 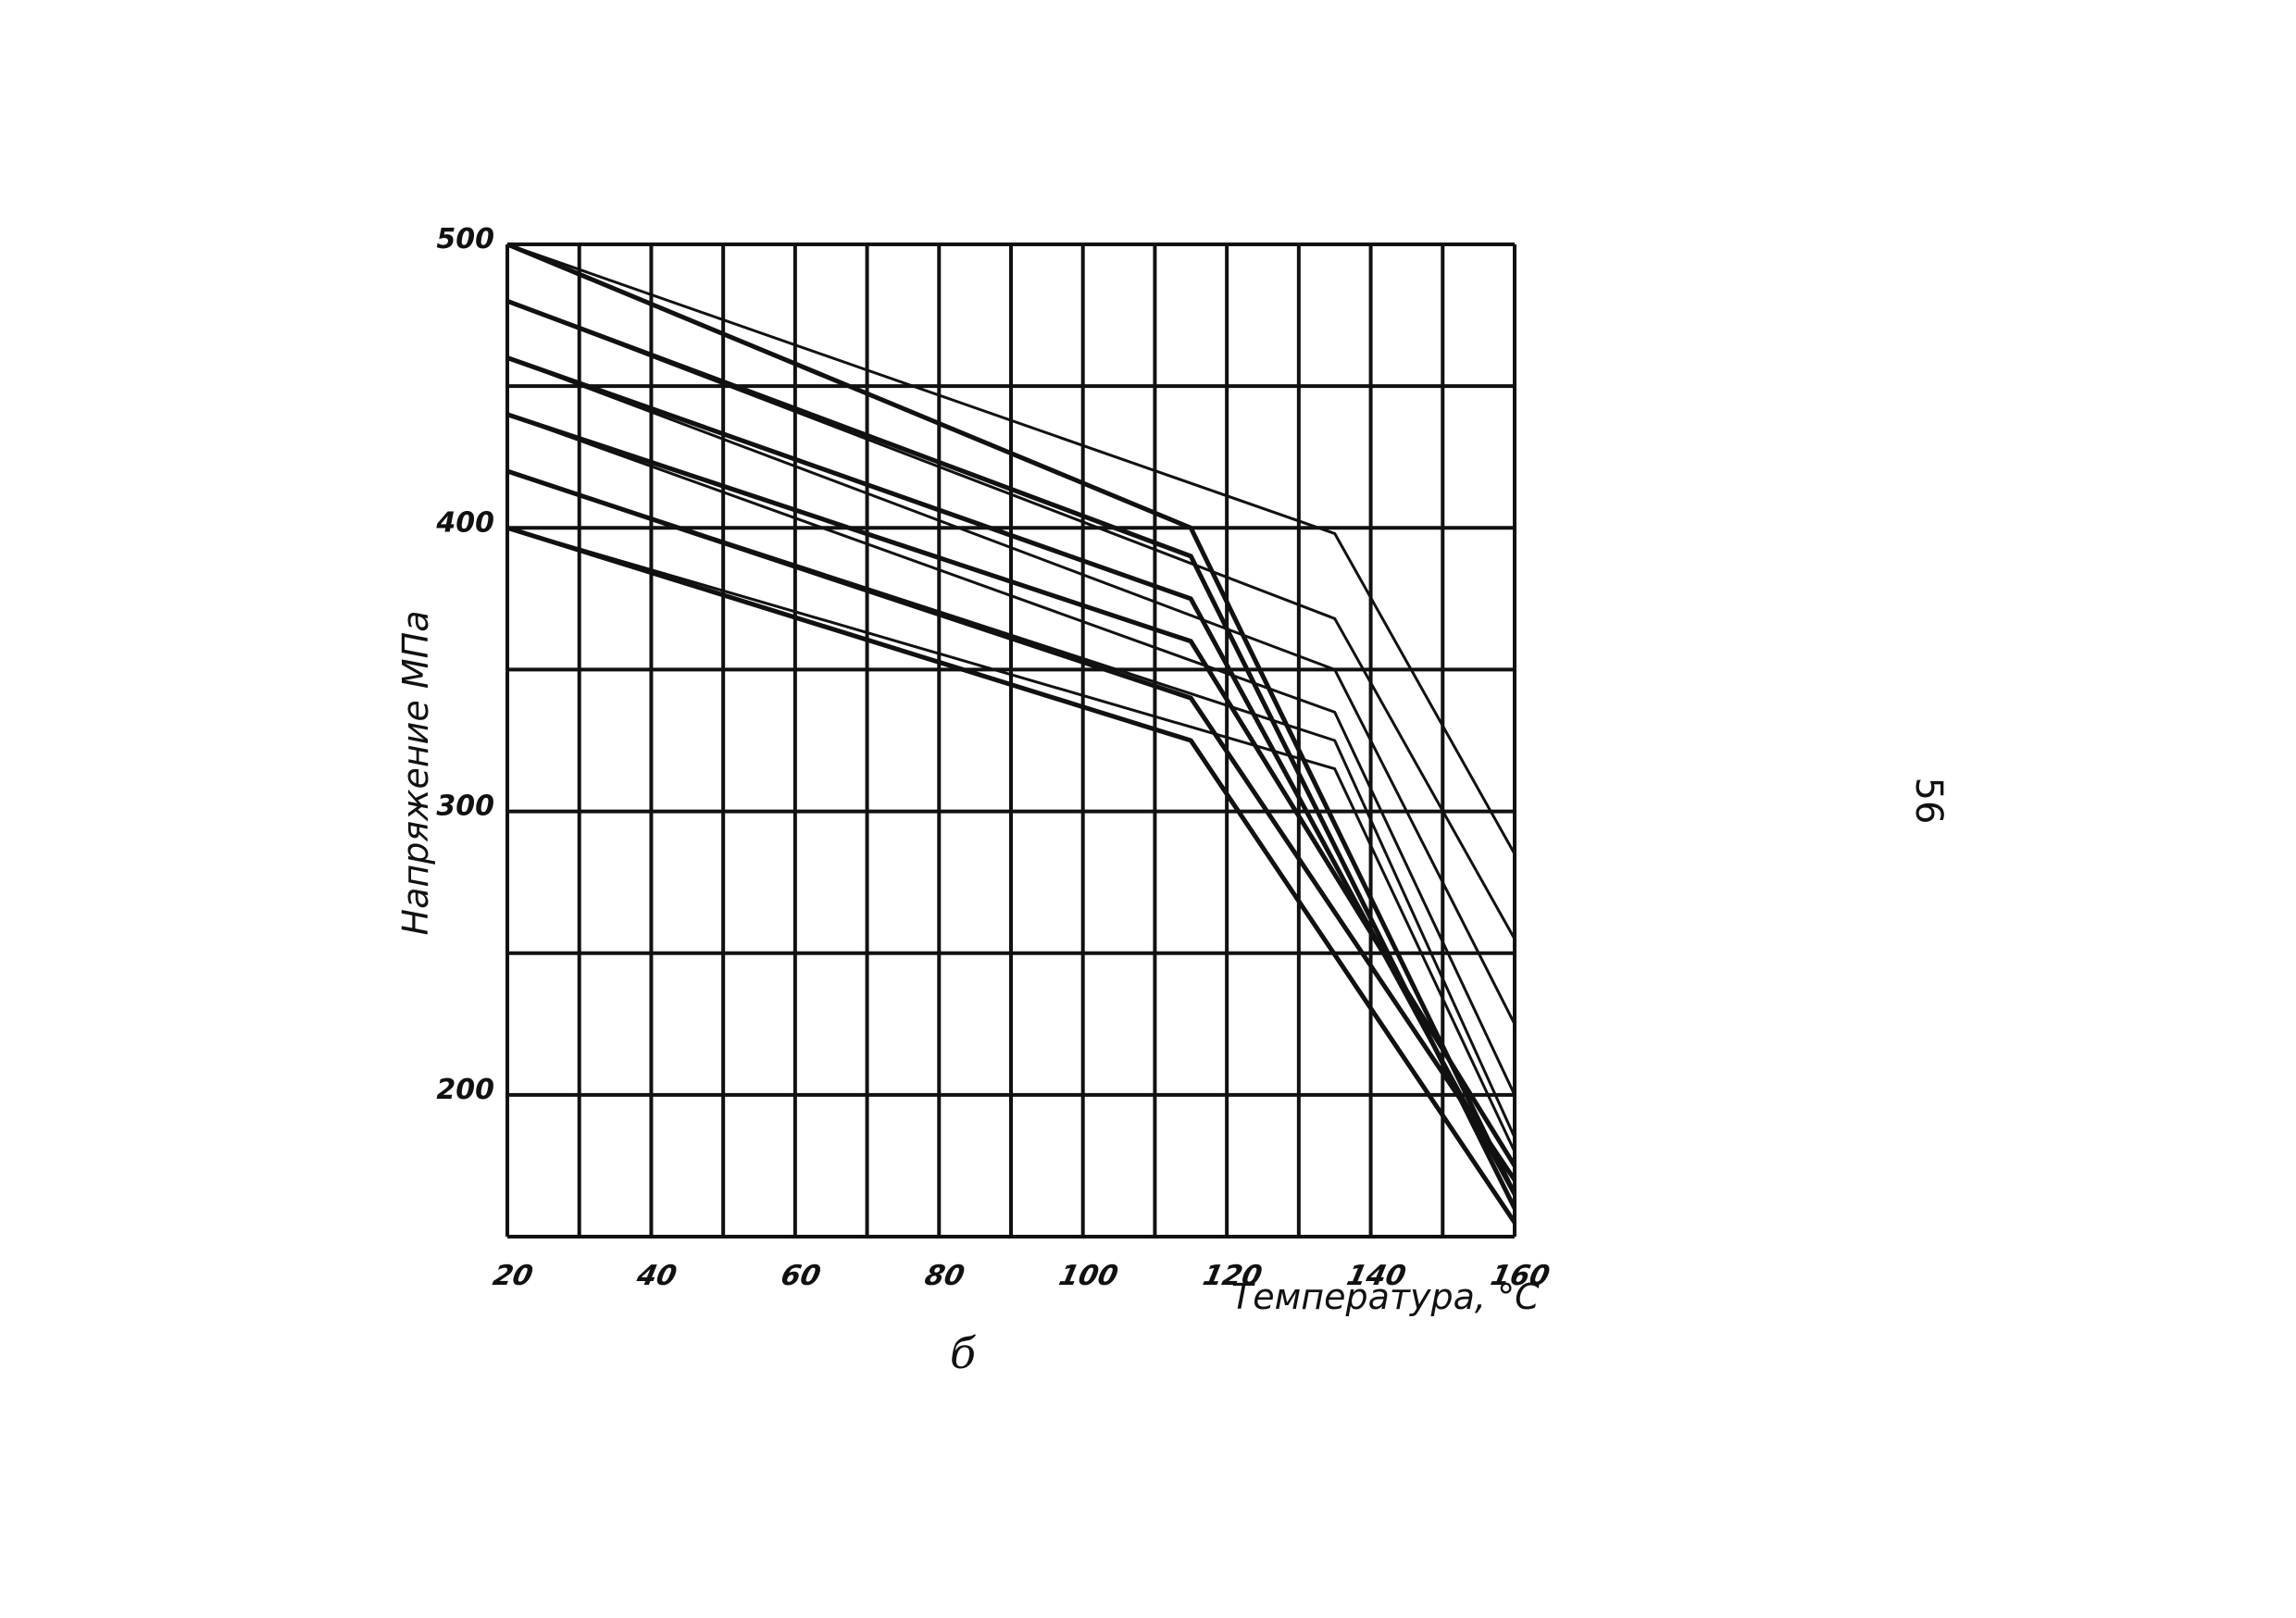 I want to click on y-tick-label-400: 400, so click(x=464, y=522).